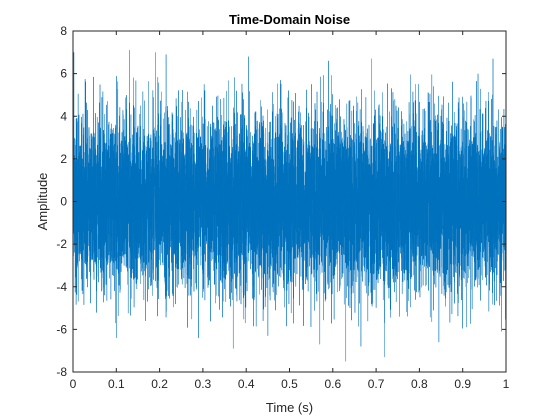 The image size is (558, 418). I want to click on x-tick-label: 0.3, so click(203, 384).